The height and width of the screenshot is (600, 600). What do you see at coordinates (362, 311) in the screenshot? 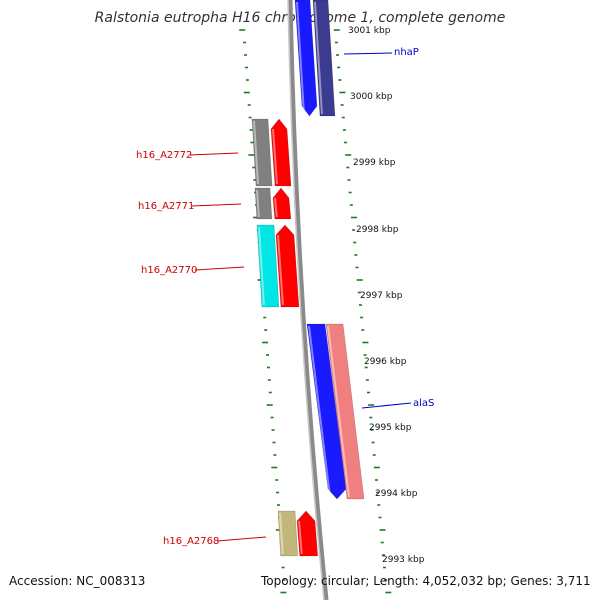
I see `right-tick-rail` at bounding box center [362, 311].